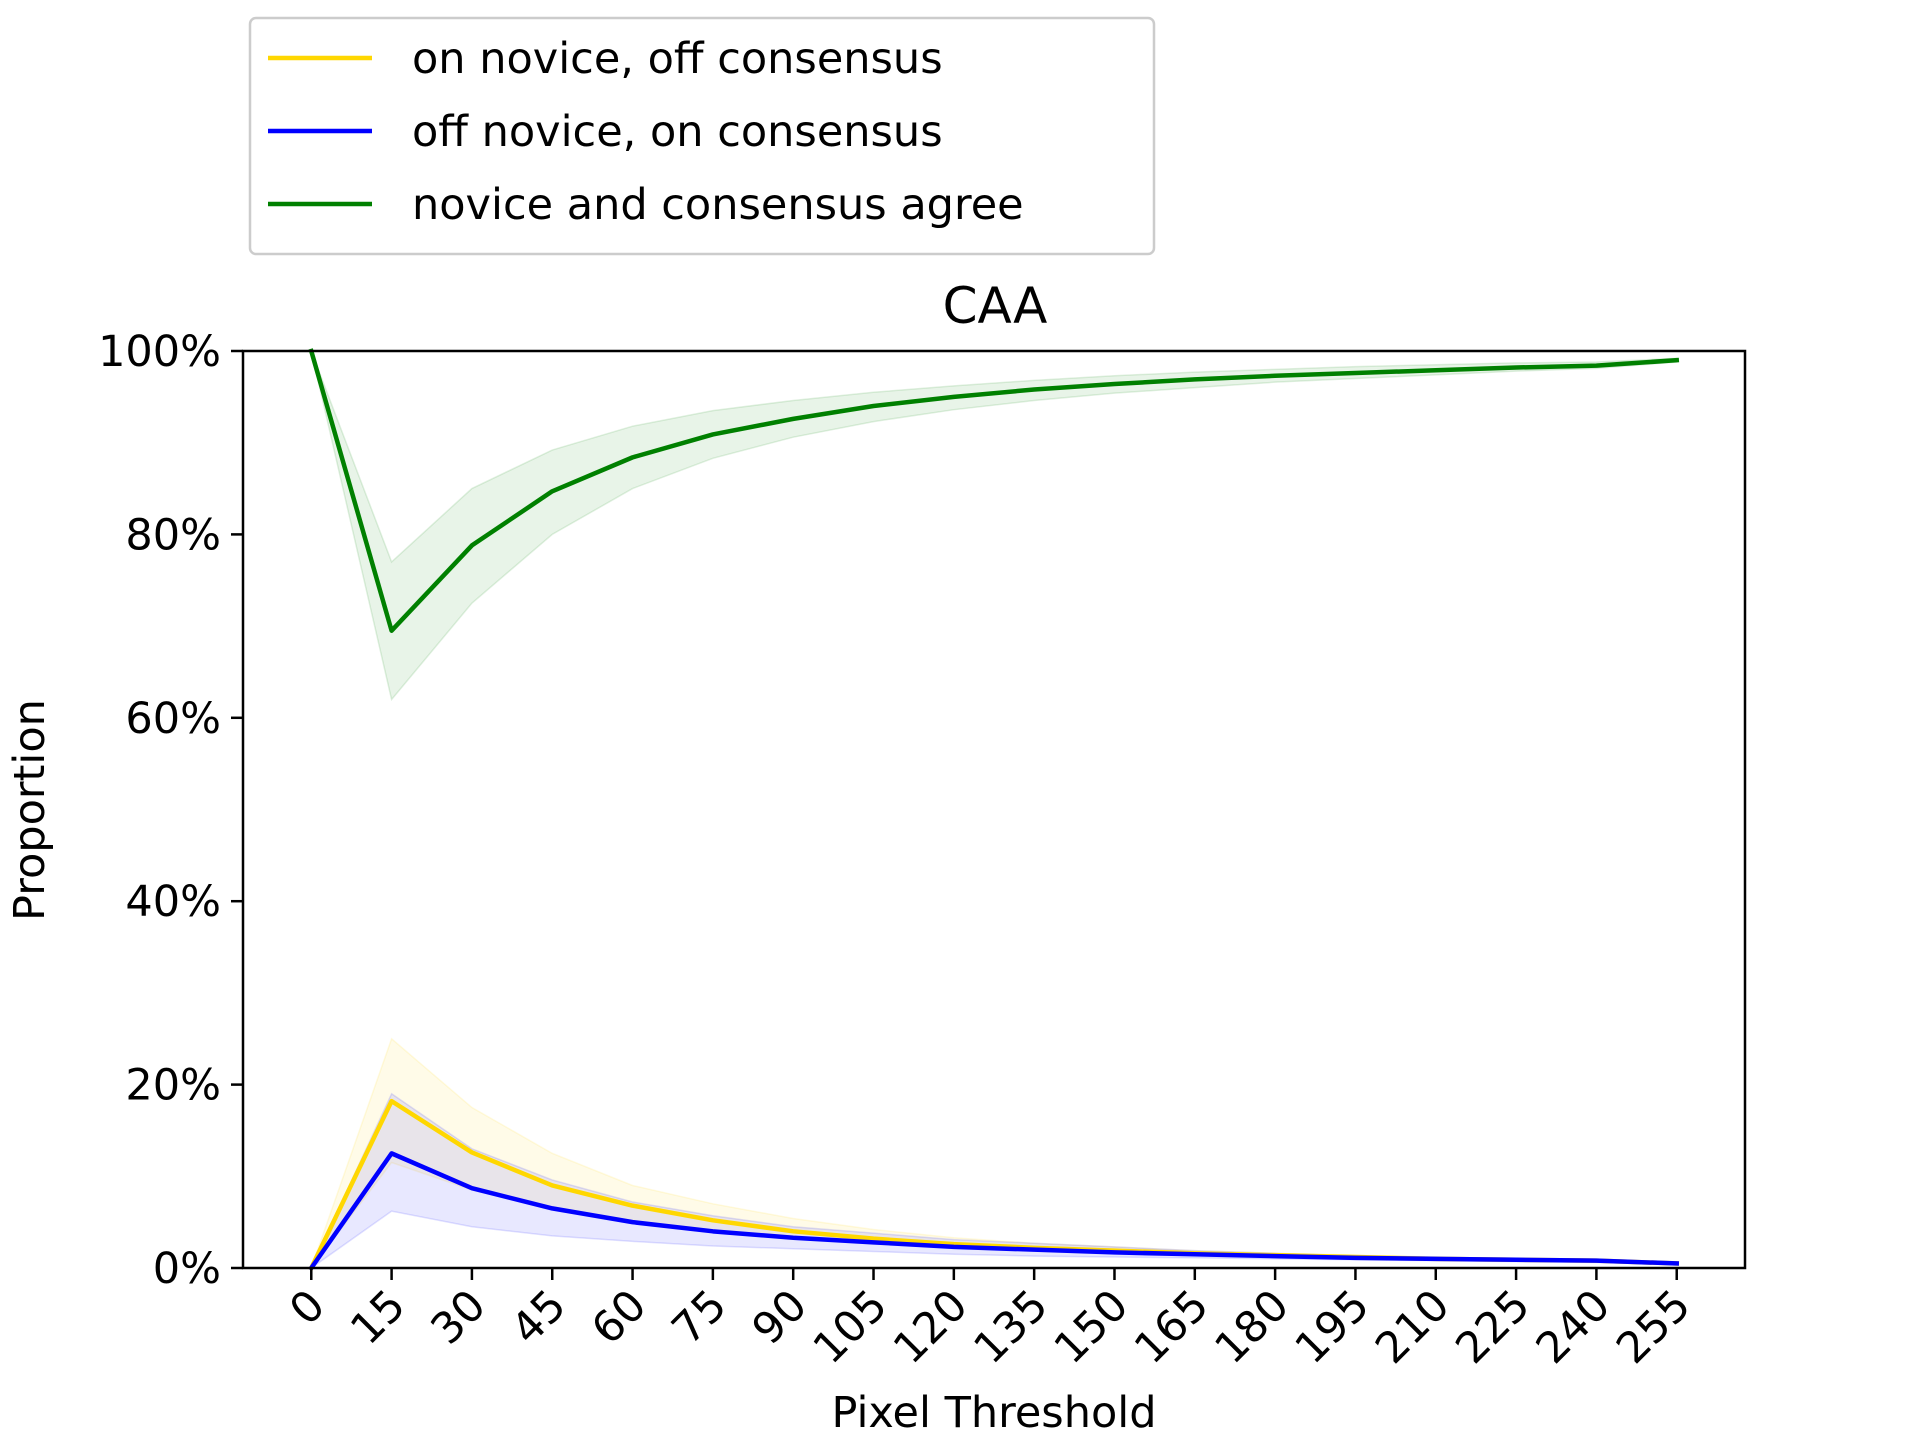 The width and height of the screenshot is (1920, 1440). Describe the element at coordinates (1011, 1326) in the screenshot. I see `x-tick-label: 135` at that location.